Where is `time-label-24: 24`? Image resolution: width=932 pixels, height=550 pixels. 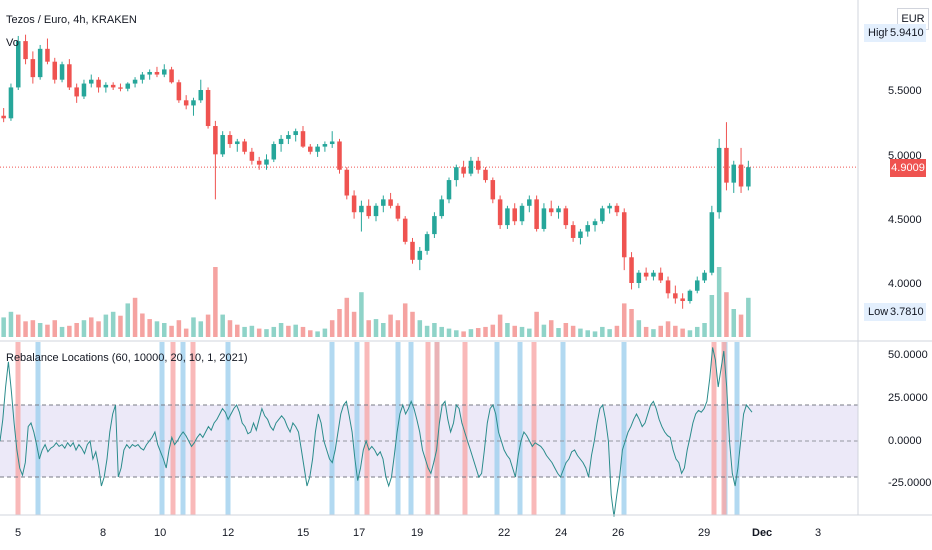
time-label-24: 24 is located at coordinates (561, 533).